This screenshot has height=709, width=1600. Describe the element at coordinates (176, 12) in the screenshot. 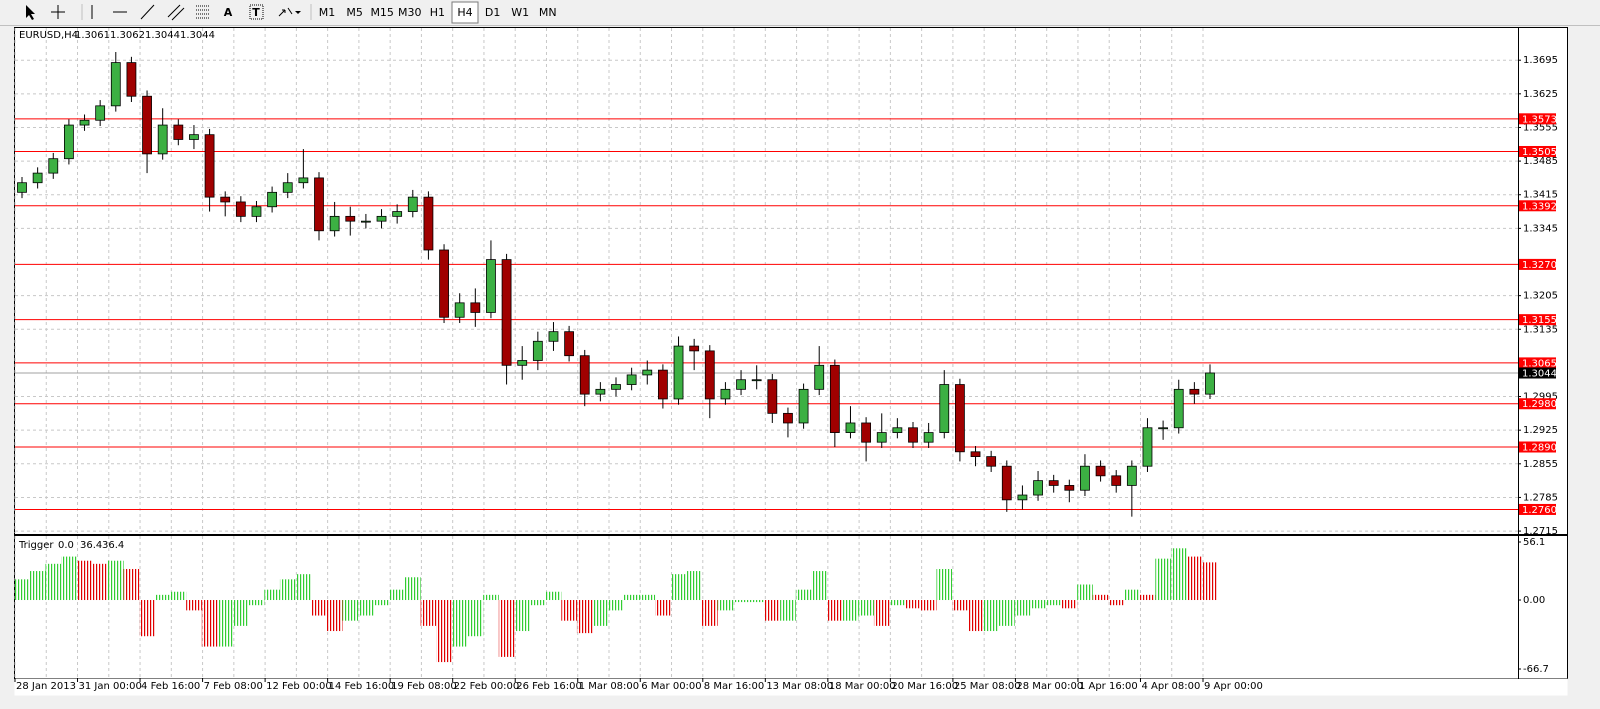

I see `channel-tool` at that location.